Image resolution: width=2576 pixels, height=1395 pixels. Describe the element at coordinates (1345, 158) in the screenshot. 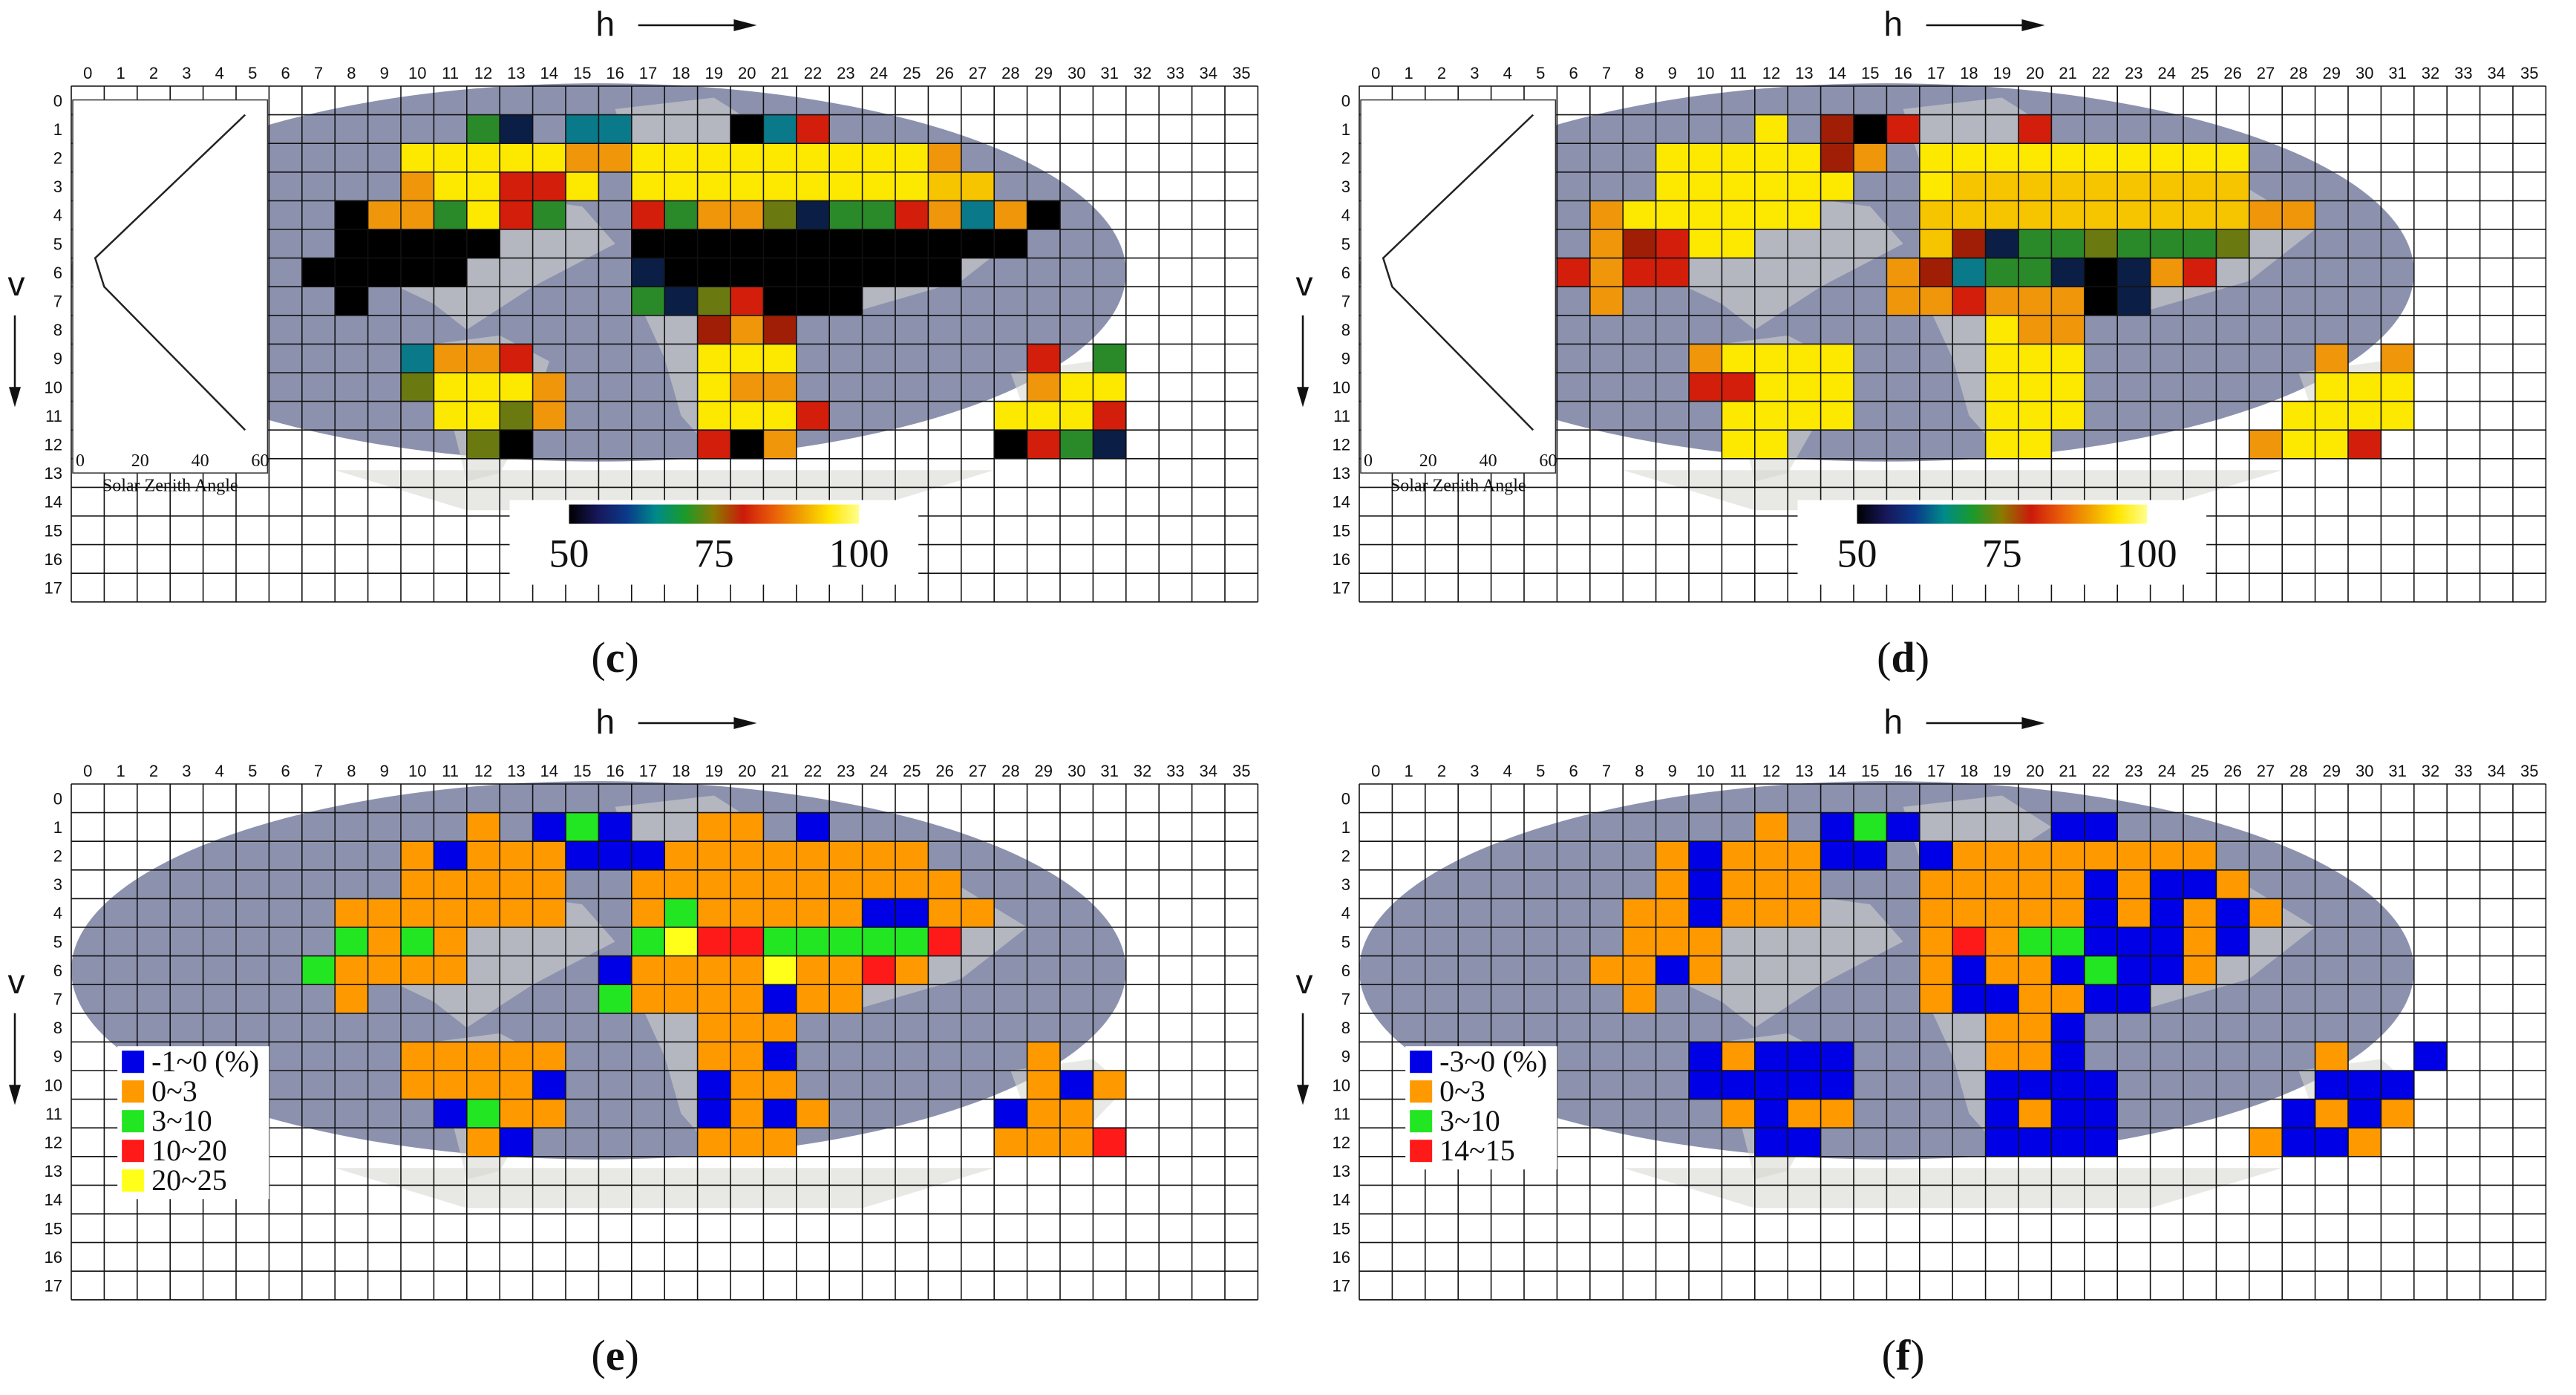

I see `v-tick-2: 2` at that location.